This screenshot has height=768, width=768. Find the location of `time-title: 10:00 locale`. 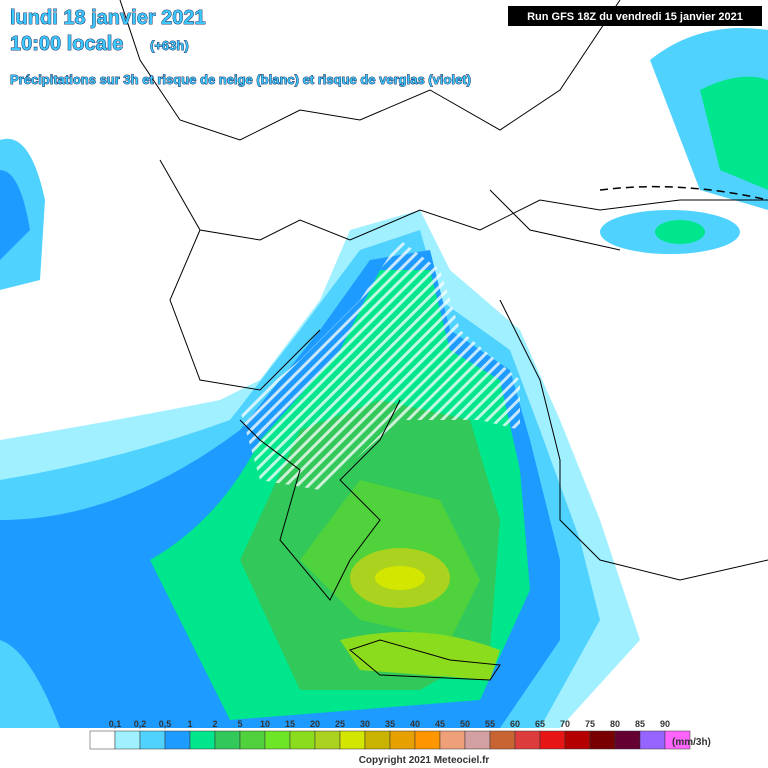

time-title: 10:00 locale is located at coordinates (66, 44).